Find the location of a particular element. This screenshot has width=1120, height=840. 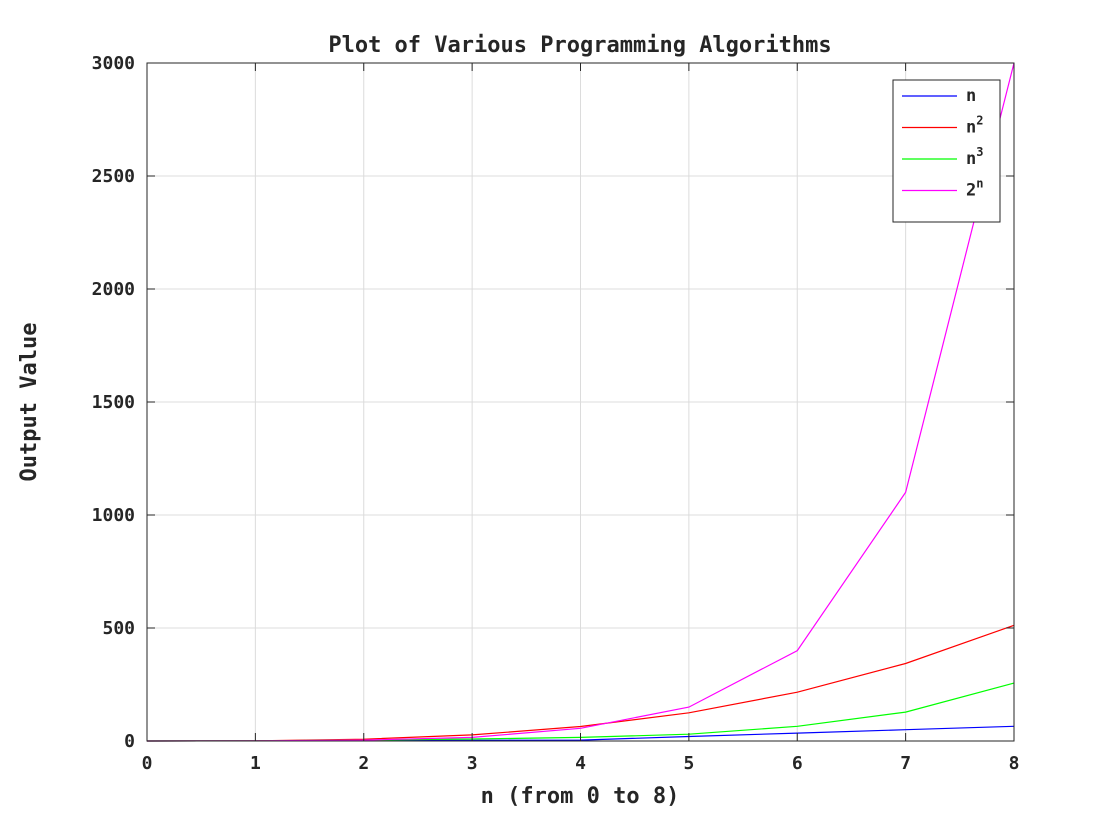

x-tick-label: 3 is located at coordinates (472, 763).